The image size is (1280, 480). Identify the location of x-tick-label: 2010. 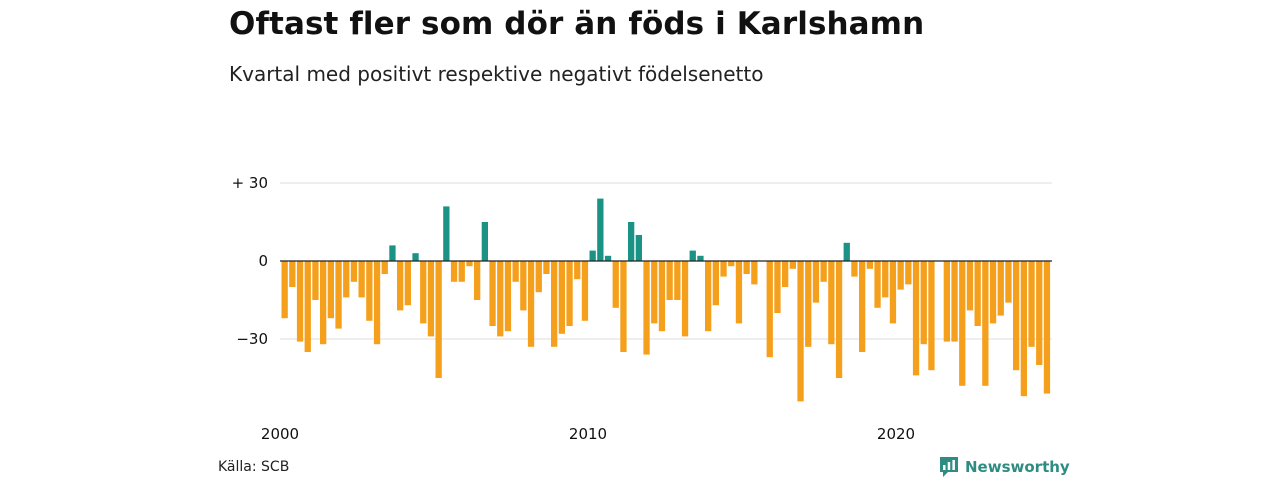
(588, 434).